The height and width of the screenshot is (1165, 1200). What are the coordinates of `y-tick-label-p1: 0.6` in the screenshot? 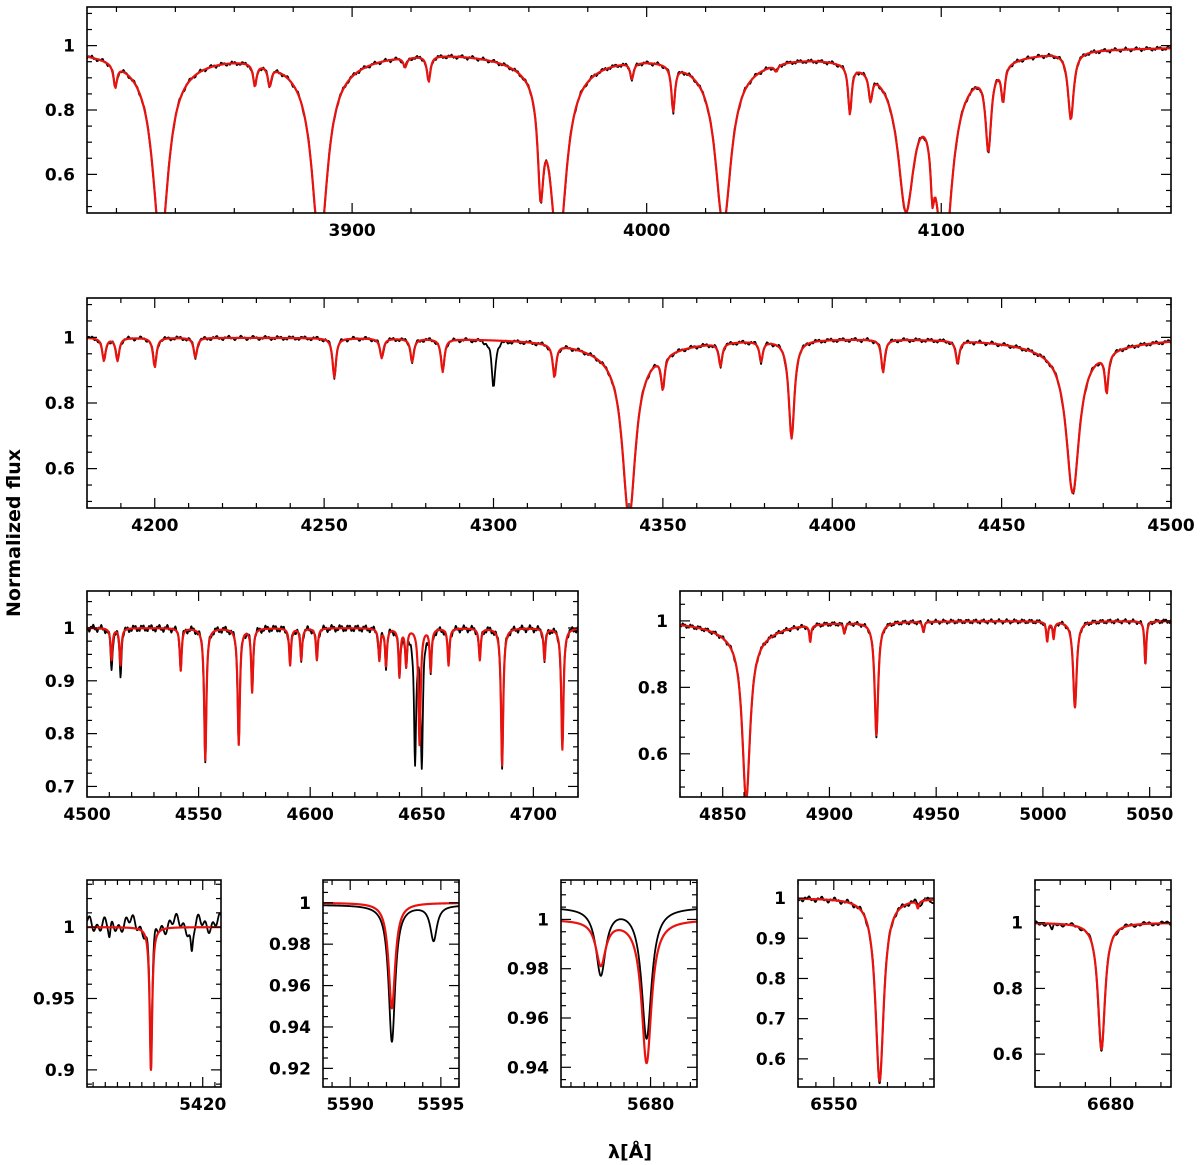 It's located at (60, 175).